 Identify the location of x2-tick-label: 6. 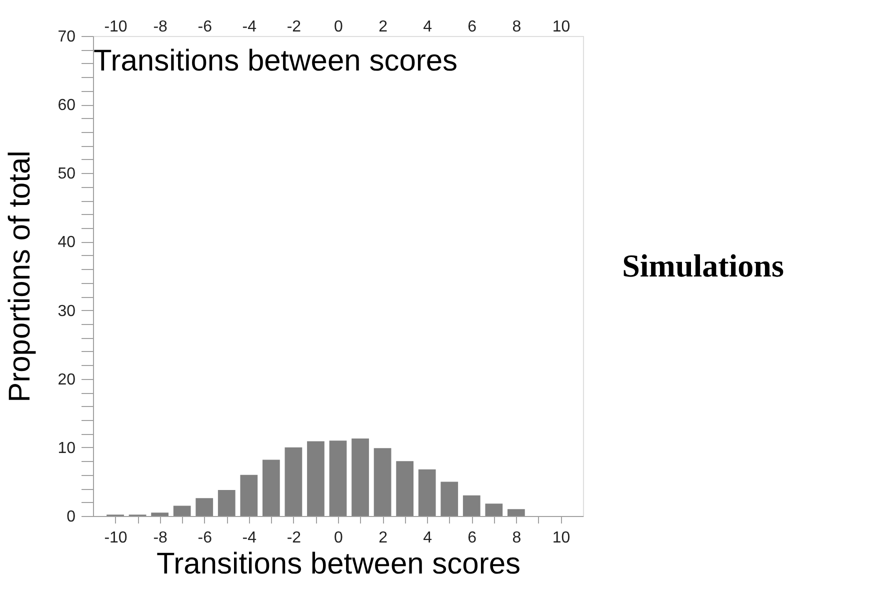
(472, 27).